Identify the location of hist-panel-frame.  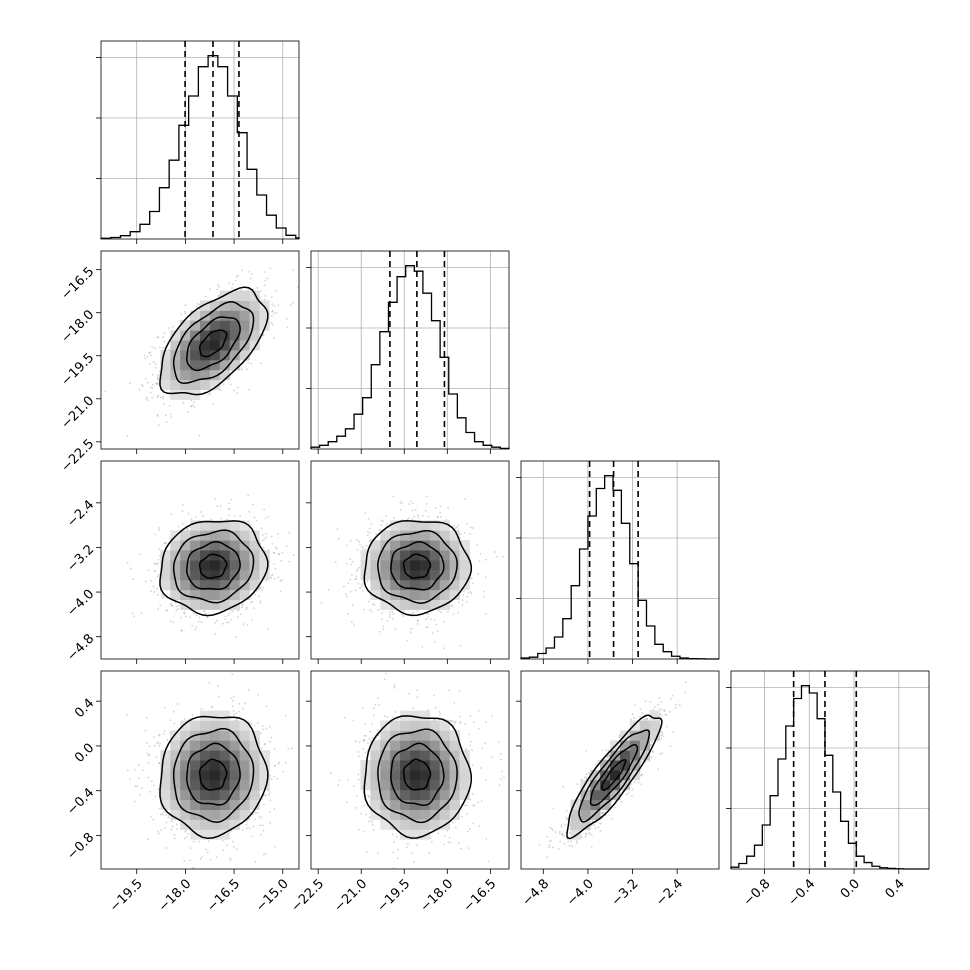
(830, 770).